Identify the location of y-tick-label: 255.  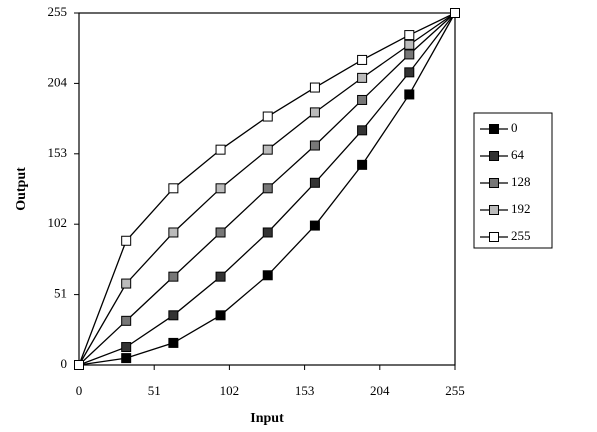
(58, 11).